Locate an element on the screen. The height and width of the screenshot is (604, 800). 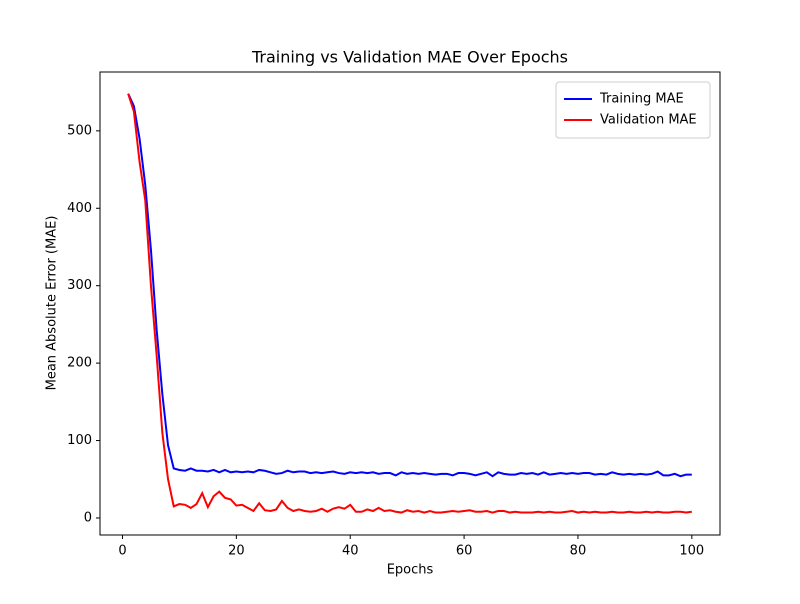
y-tick-label: 100 is located at coordinates (79, 440).